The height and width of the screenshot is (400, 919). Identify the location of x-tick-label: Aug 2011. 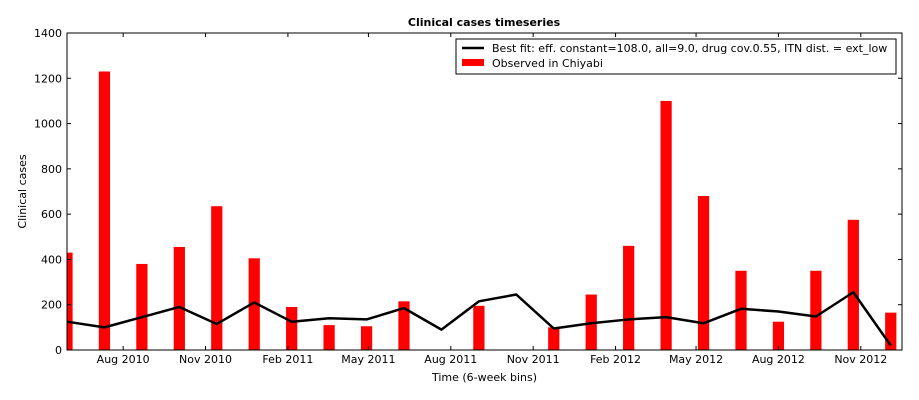
(450, 359).